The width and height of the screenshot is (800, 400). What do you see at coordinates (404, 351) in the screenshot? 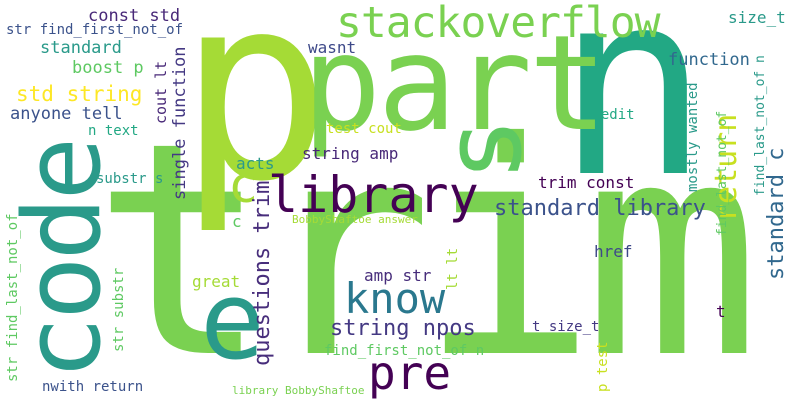
I see `word-find-first-n: find_first_not_of n` at bounding box center [404, 351].